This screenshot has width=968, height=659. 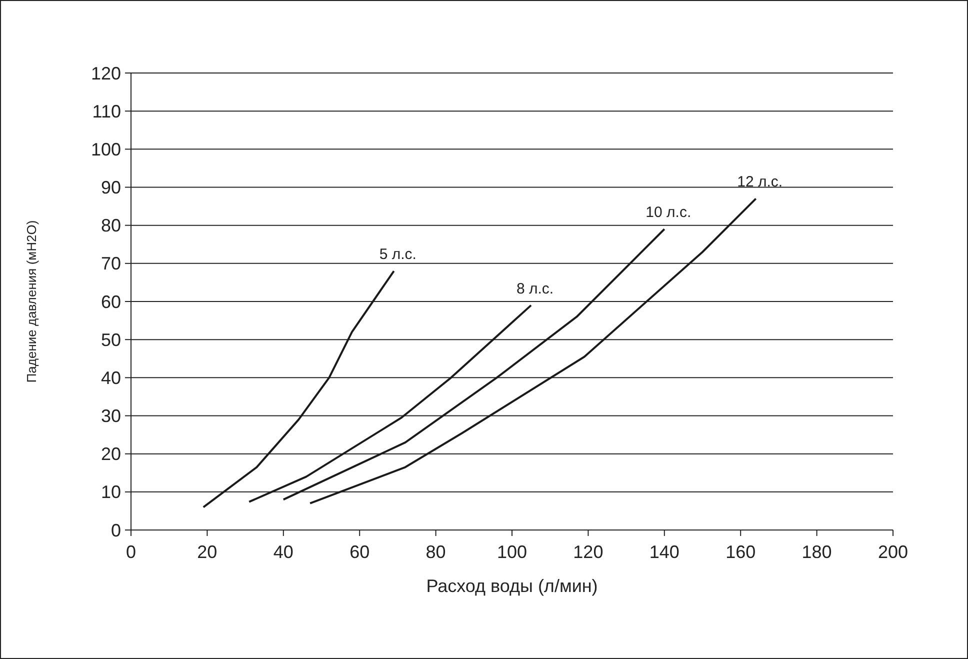 I want to click on y-tick-label: 70, so click(x=110, y=264).